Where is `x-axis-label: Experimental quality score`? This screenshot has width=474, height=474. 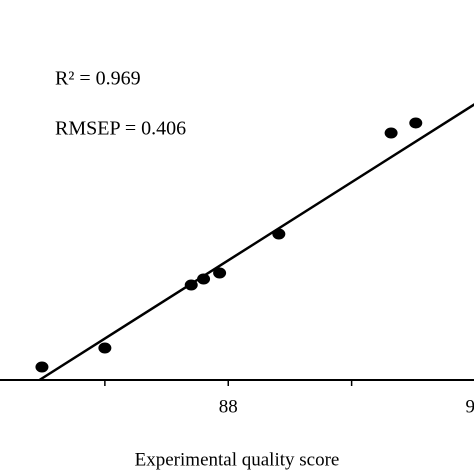 x-axis-label: Experimental quality score is located at coordinates (237, 459).